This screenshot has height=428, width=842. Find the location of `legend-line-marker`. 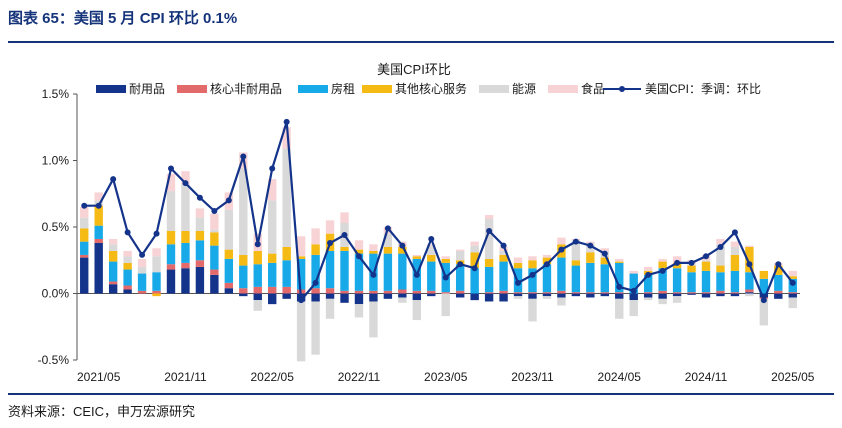

legend-line-marker is located at coordinates (622, 89).